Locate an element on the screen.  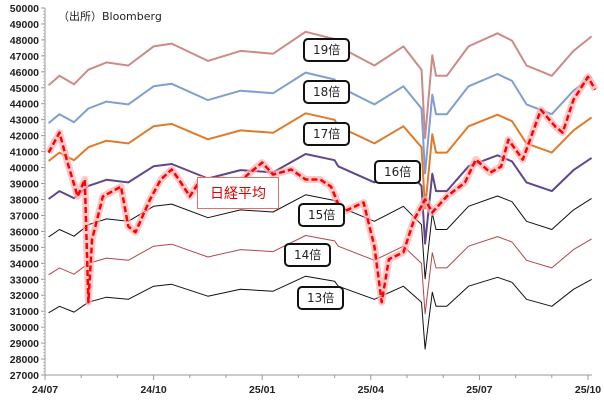
y-tick-label: 28000 is located at coordinates (24, 360).